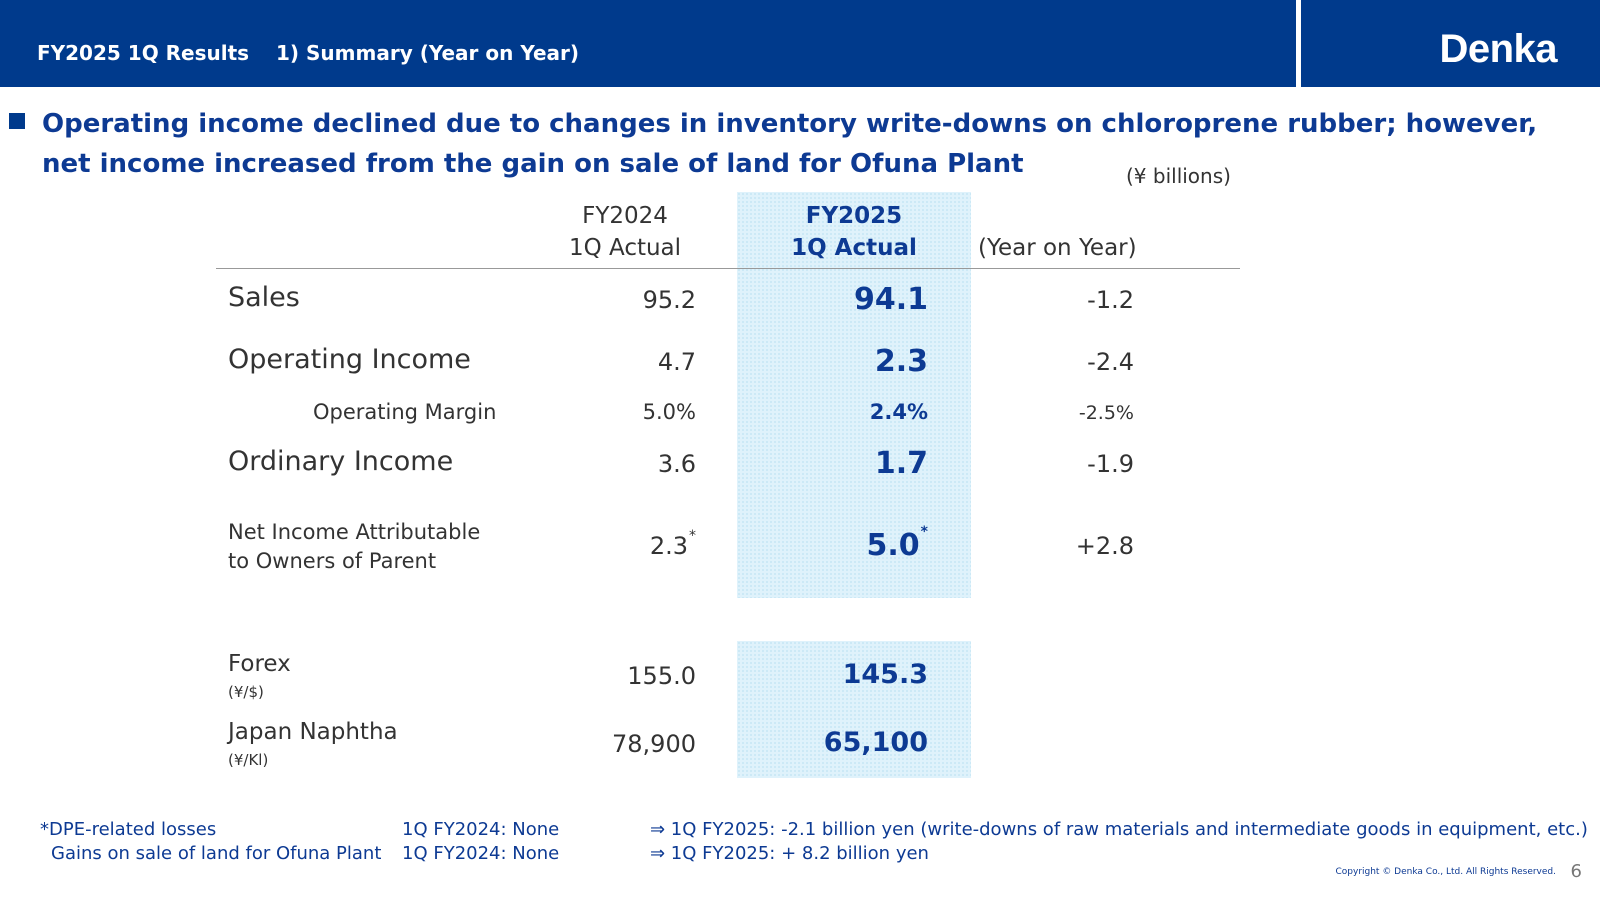 This screenshot has width=1600, height=900. Describe the element at coordinates (1298, 43) in the screenshot. I see `header-divider` at that location.